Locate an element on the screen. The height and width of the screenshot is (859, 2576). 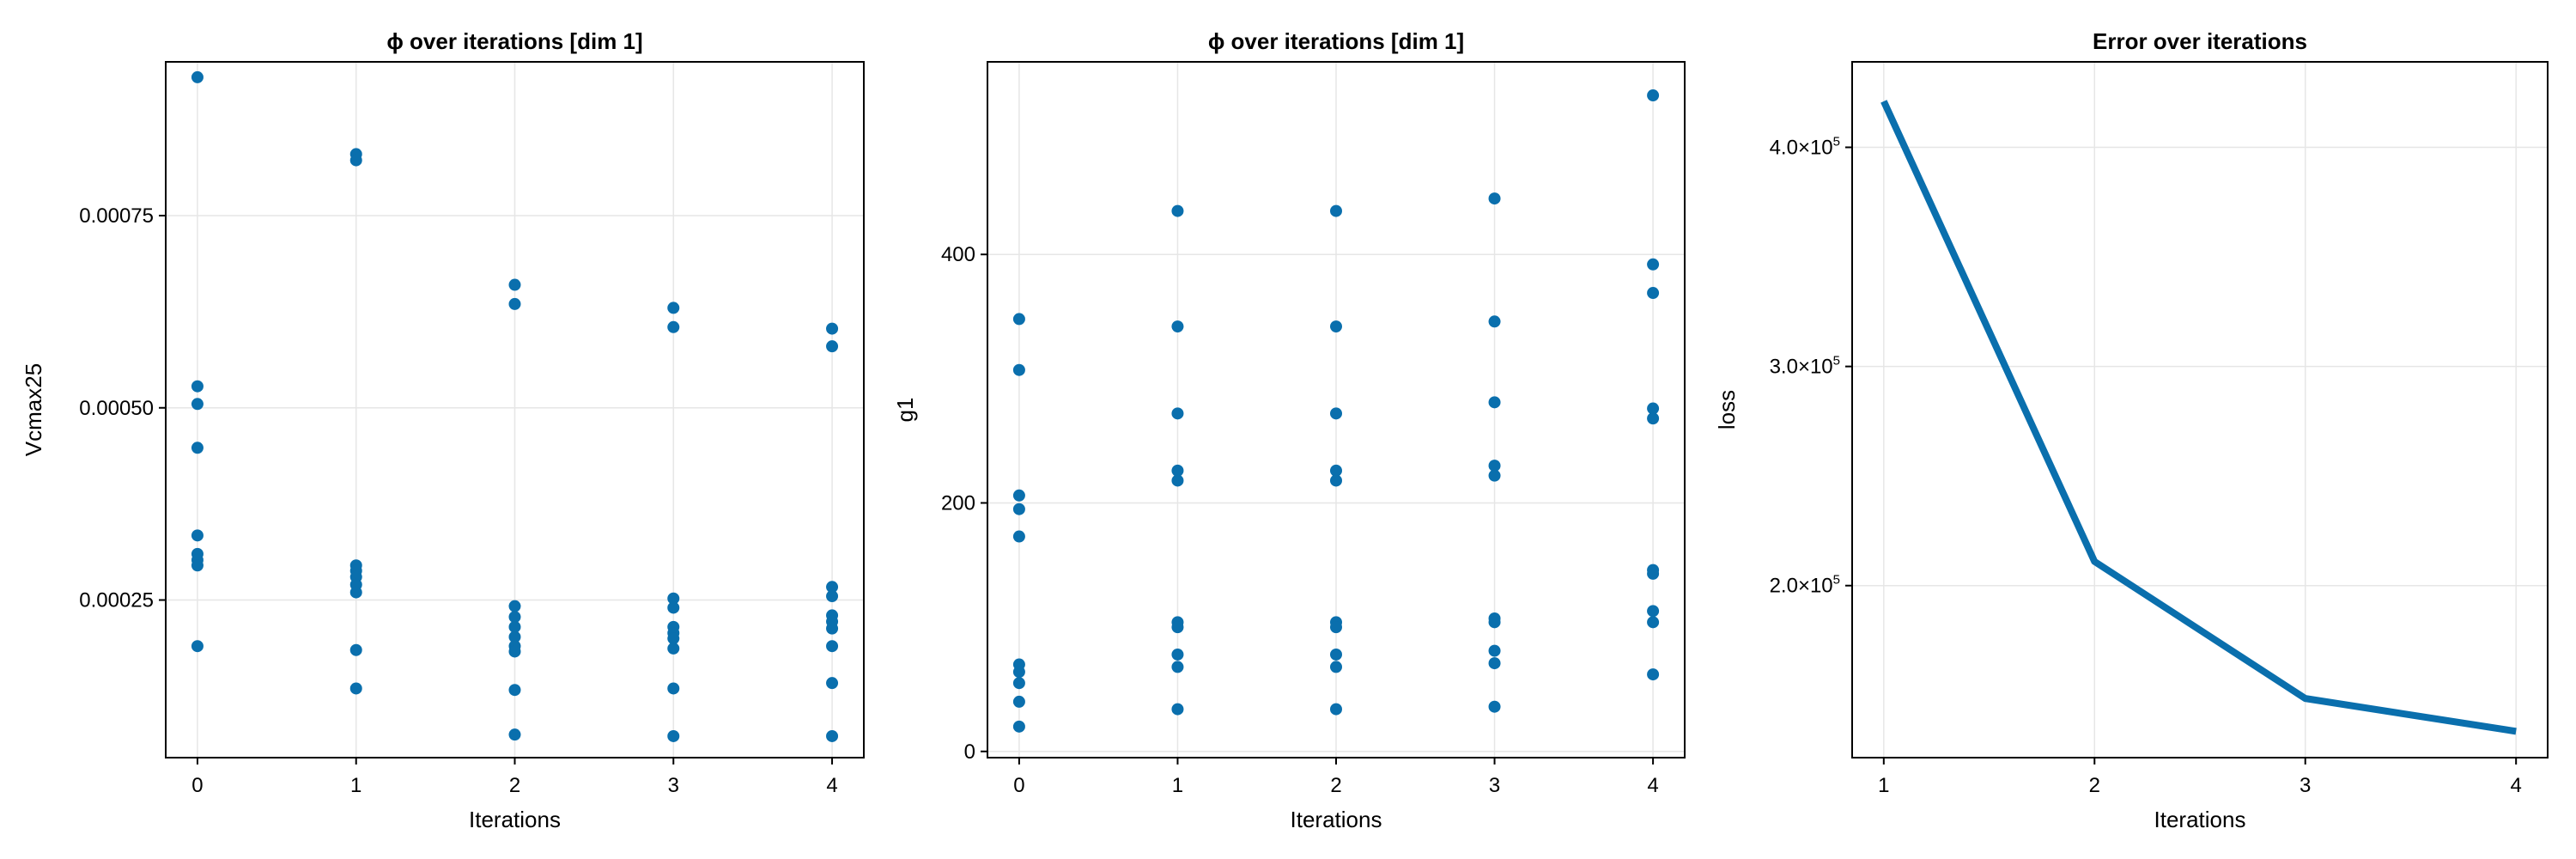
chart-title: ϕ over iterations [dim 1] is located at coordinates (514, 41).